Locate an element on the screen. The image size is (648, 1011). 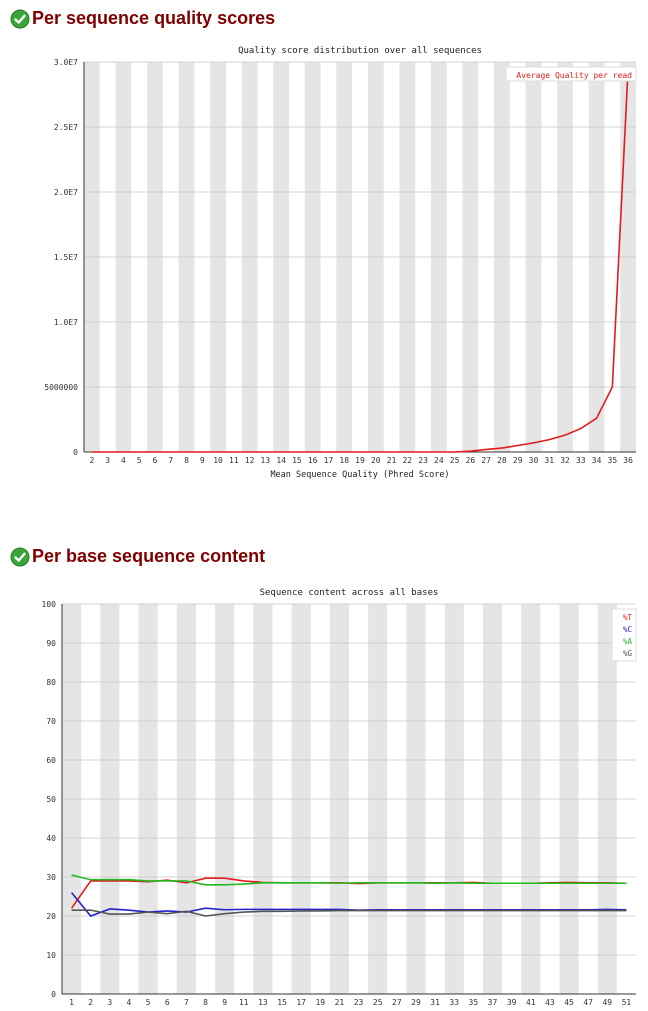
section-title: Per base sequence content is located at coordinates (149, 556).